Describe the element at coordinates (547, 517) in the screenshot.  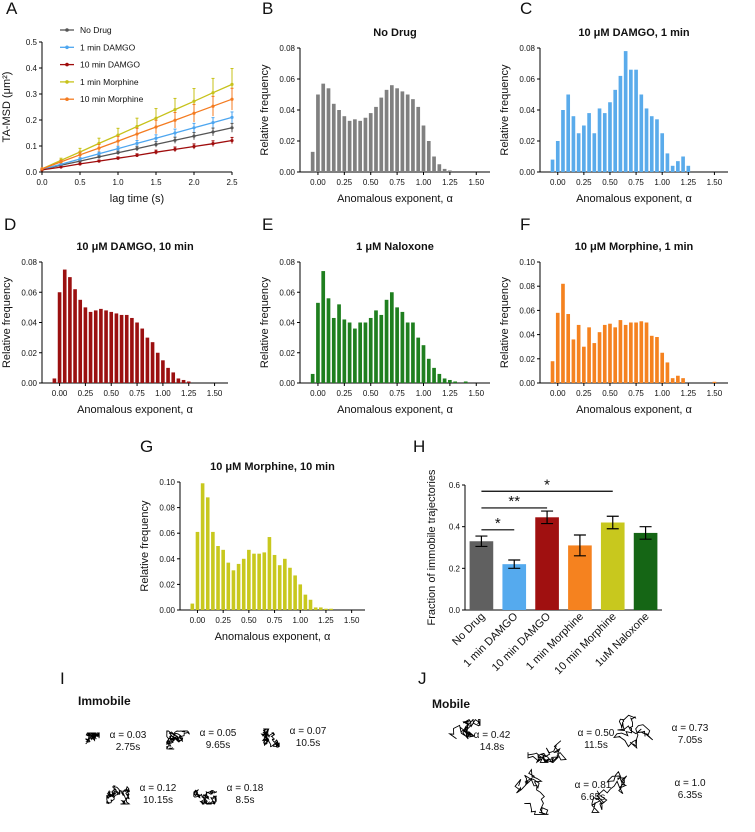
I see `error-bar` at that location.